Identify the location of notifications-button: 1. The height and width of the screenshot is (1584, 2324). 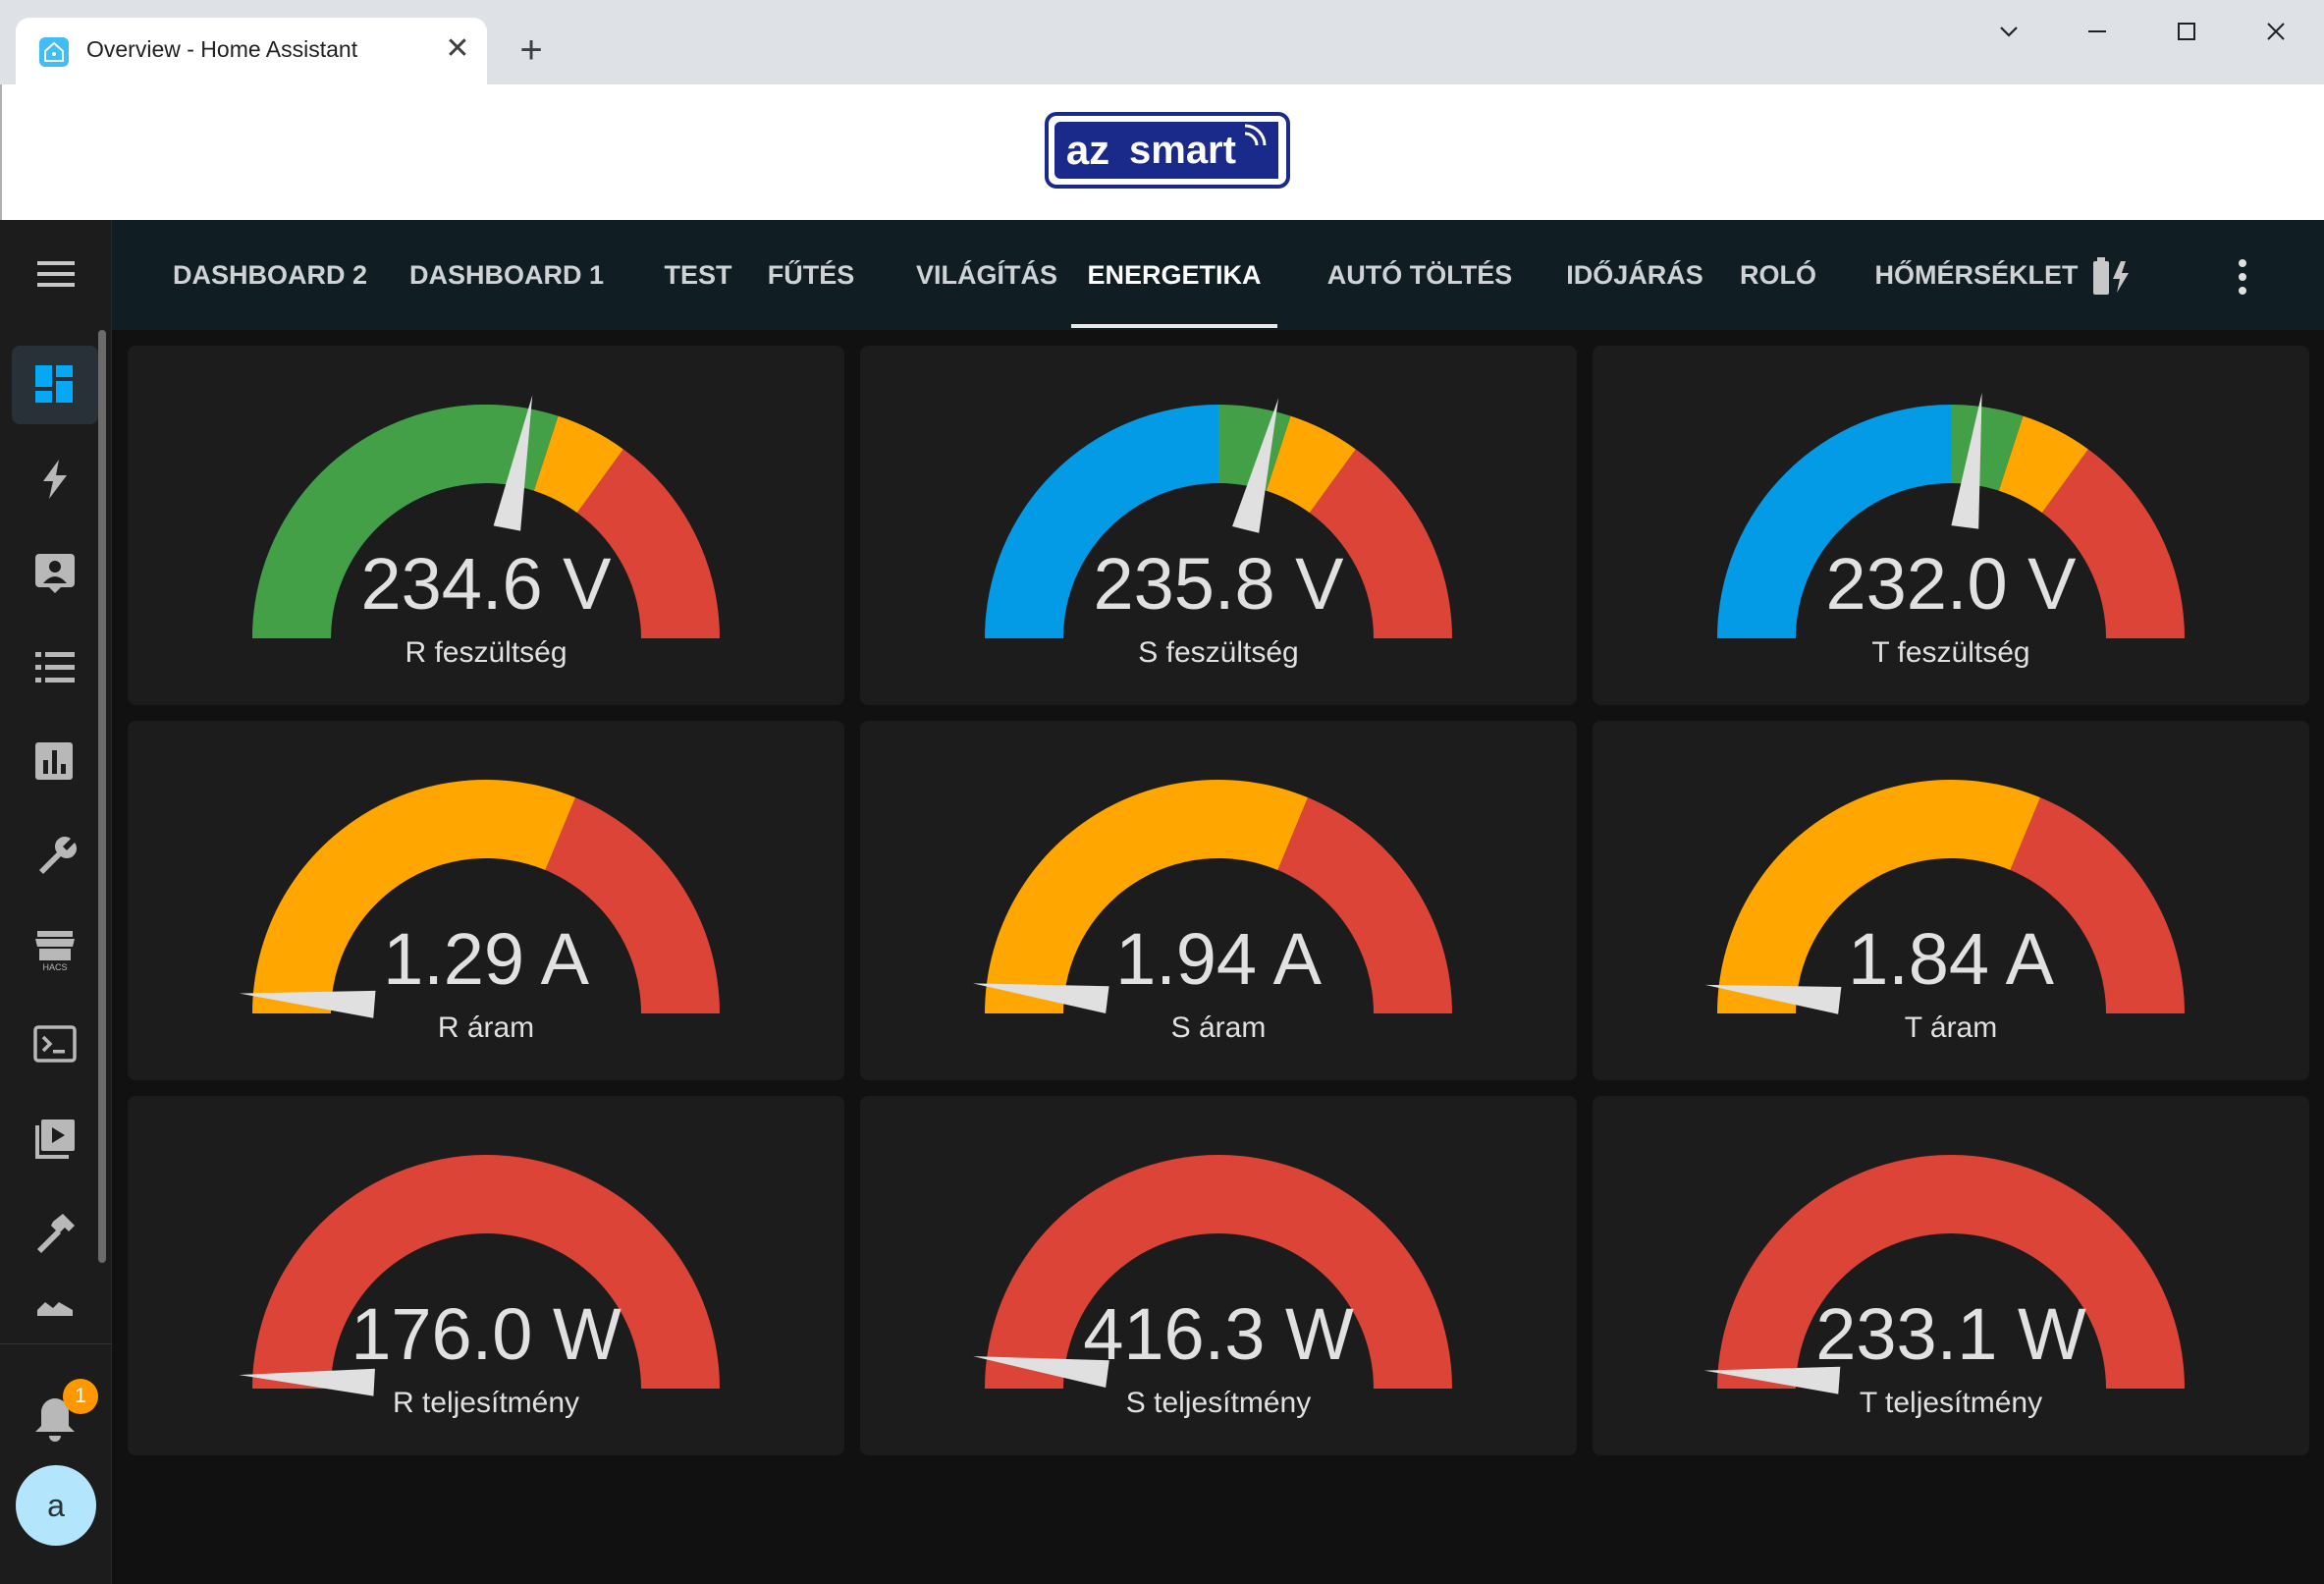
(61, 1413).